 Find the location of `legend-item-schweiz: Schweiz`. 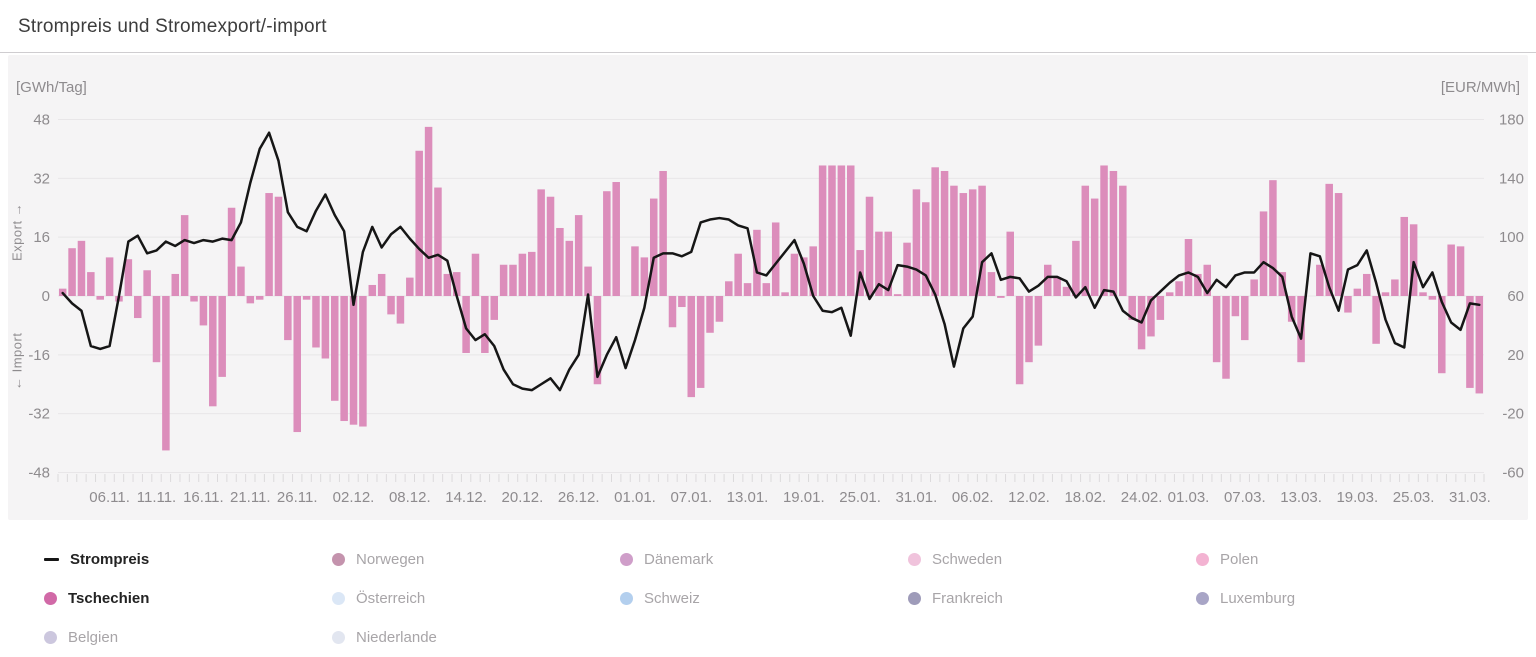

legend-item-schweiz: Schweiz is located at coordinates (764, 598).